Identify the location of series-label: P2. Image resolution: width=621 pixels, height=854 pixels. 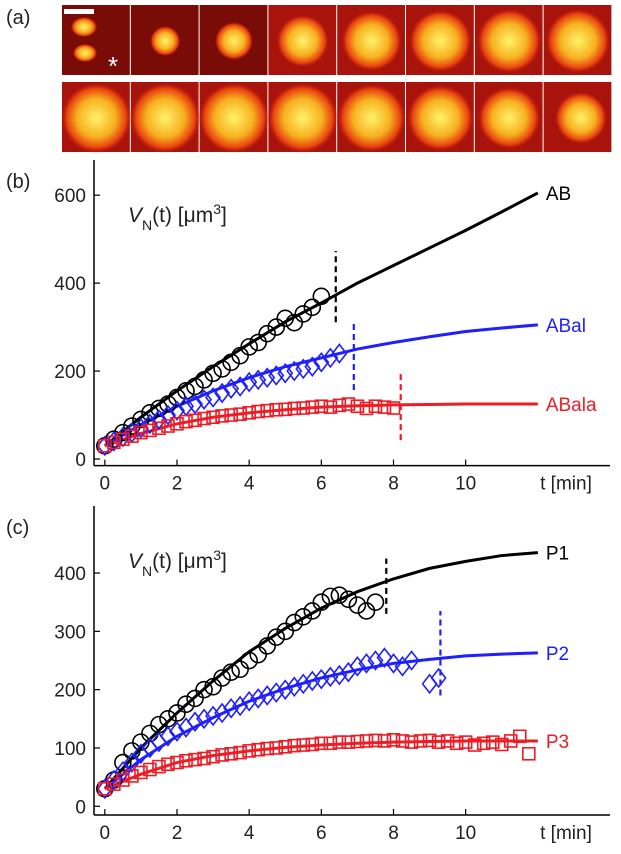
(557, 654).